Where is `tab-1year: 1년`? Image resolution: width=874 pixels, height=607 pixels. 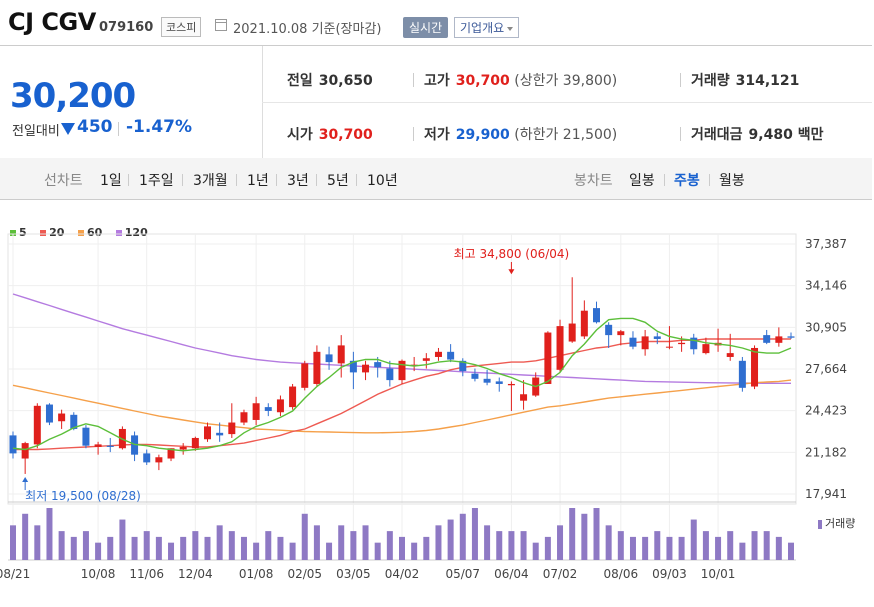
tab-1year: 1년 is located at coordinates (258, 181).